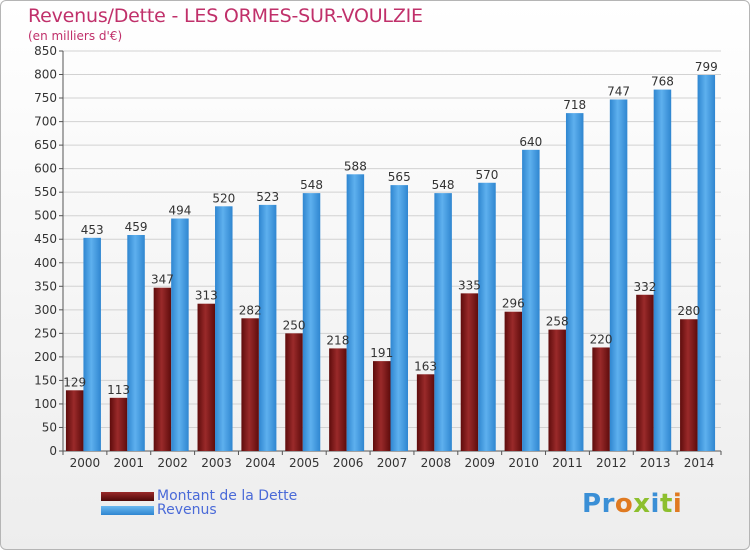  What do you see at coordinates (118, 390) in the screenshot?
I see `data-label-dette: 113` at bounding box center [118, 390].